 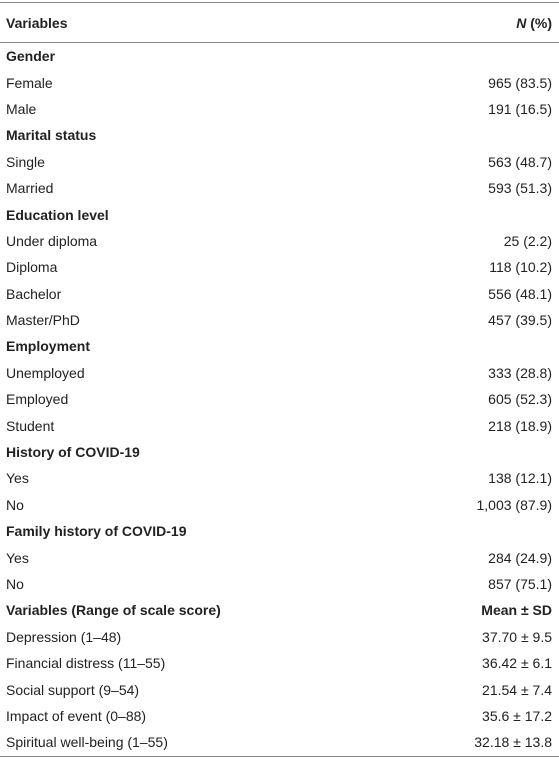 What do you see at coordinates (279, 531) in the screenshot?
I see `section-row: Family history of COVID-19` at bounding box center [279, 531].